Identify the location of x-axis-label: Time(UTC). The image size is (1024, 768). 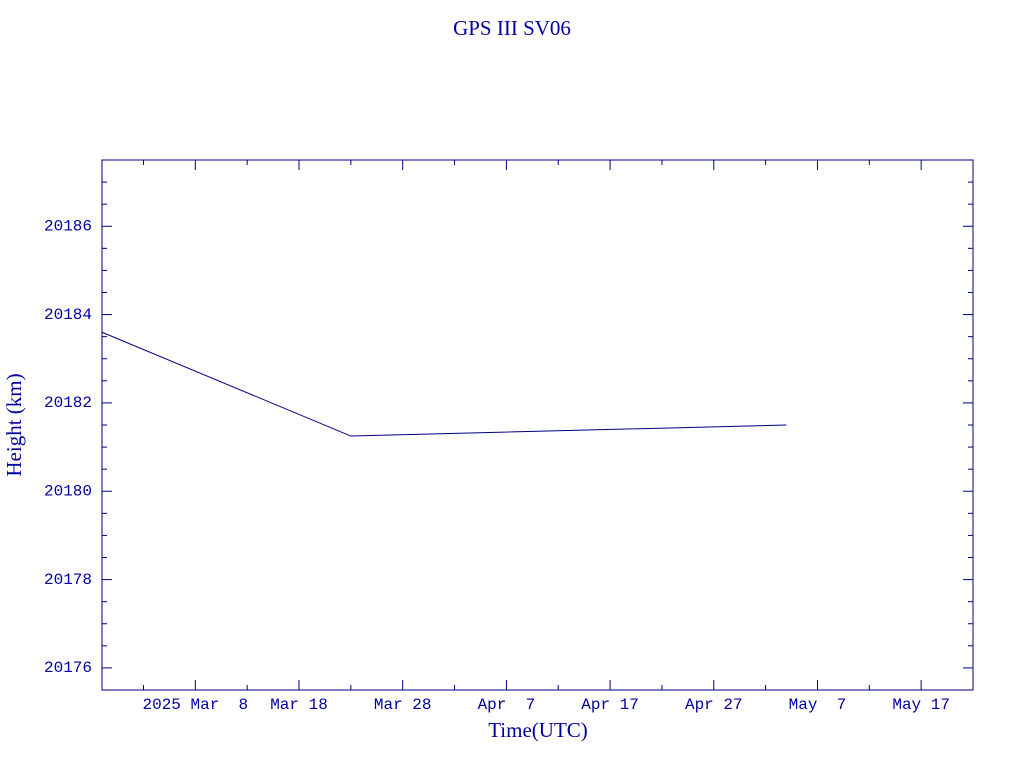
(538, 730).